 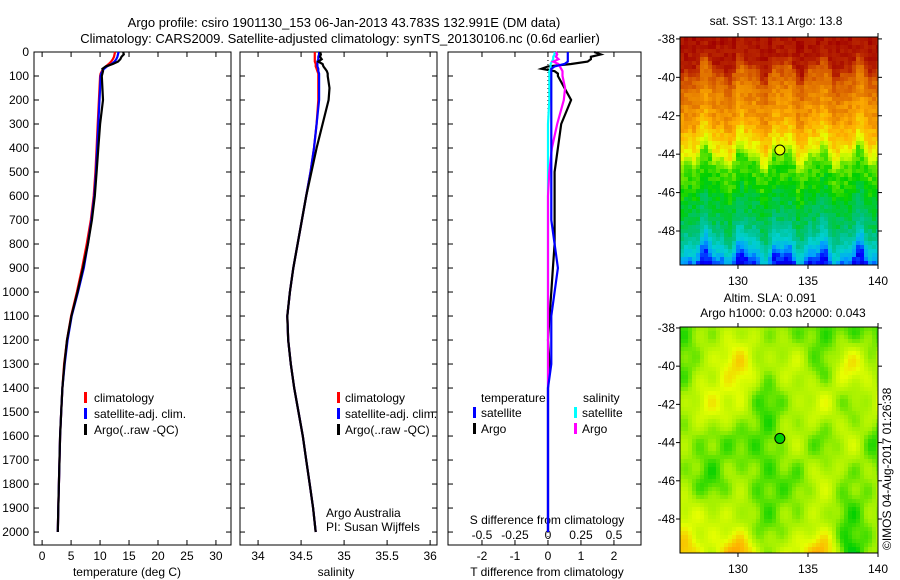 What do you see at coordinates (344, 556) in the screenshot?
I see `x-tick-label: 35` at bounding box center [344, 556].